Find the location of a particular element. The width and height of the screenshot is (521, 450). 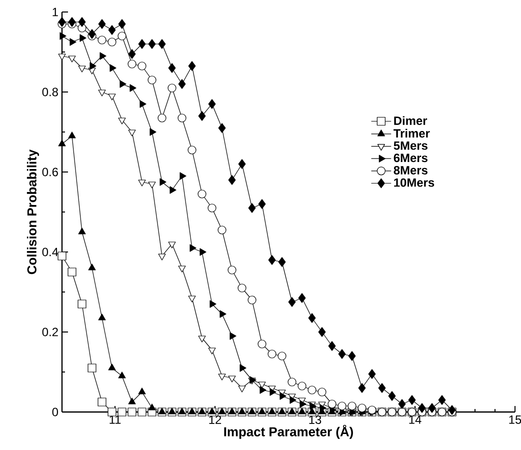

x-axis-title: Impact Parameter (Å) is located at coordinates (288, 431).